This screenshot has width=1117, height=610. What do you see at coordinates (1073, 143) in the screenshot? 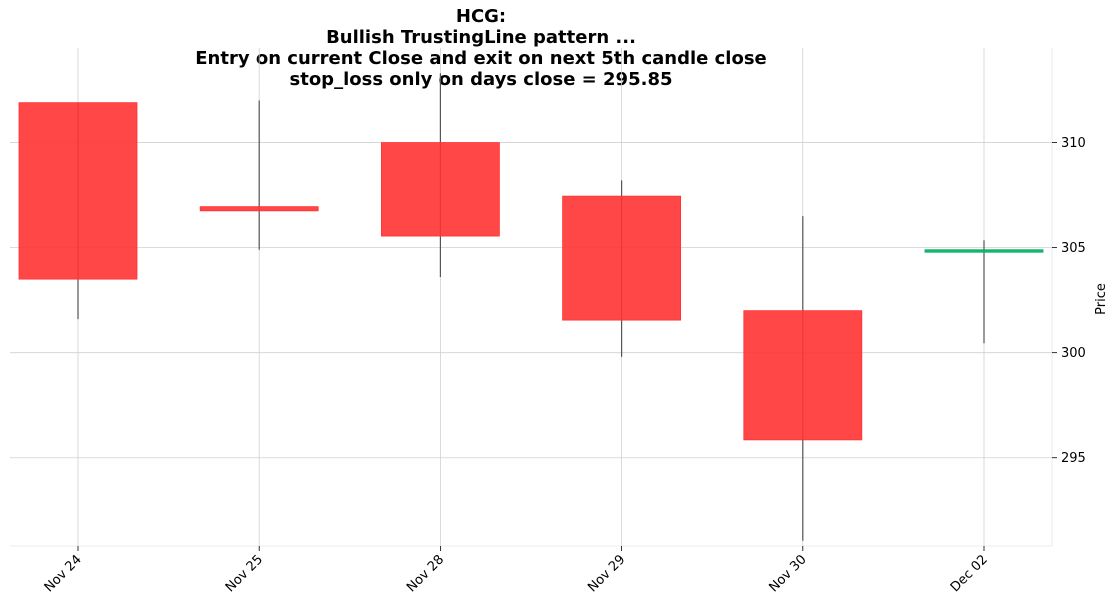
I see `y-tick-label: 310` at bounding box center [1073, 143].